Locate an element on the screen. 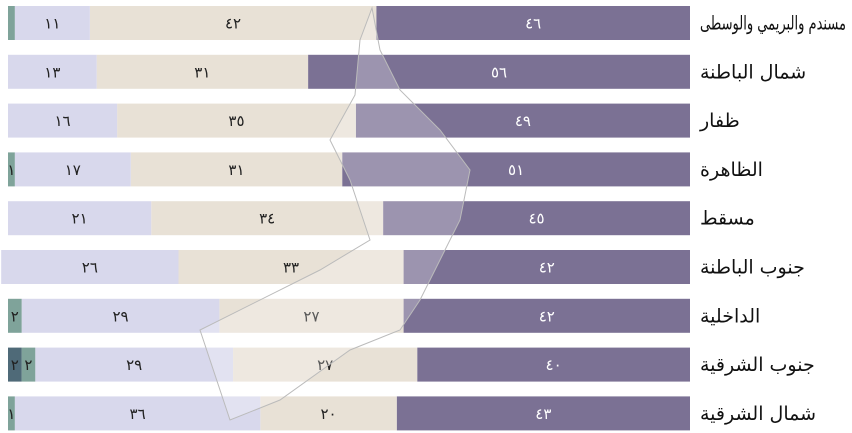  category-label: مسندم والبريمي والوسطى is located at coordinates (773, 24).